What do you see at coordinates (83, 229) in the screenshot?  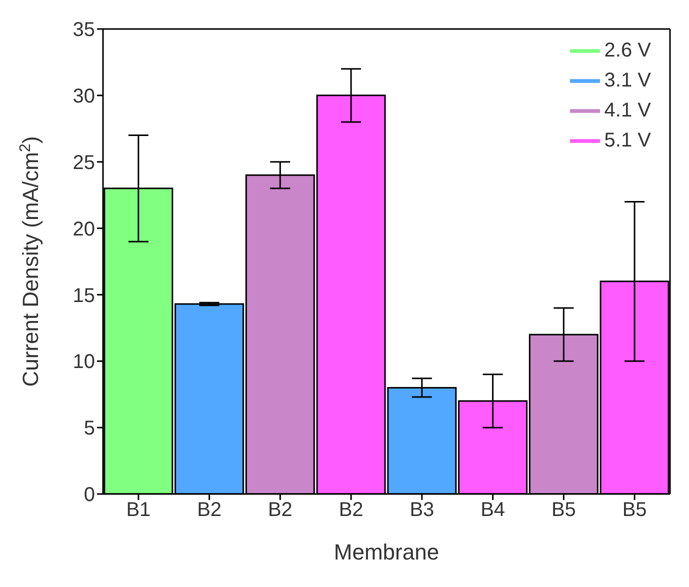 I see `y-tick-label: 20` at bounding box center [83, 229].